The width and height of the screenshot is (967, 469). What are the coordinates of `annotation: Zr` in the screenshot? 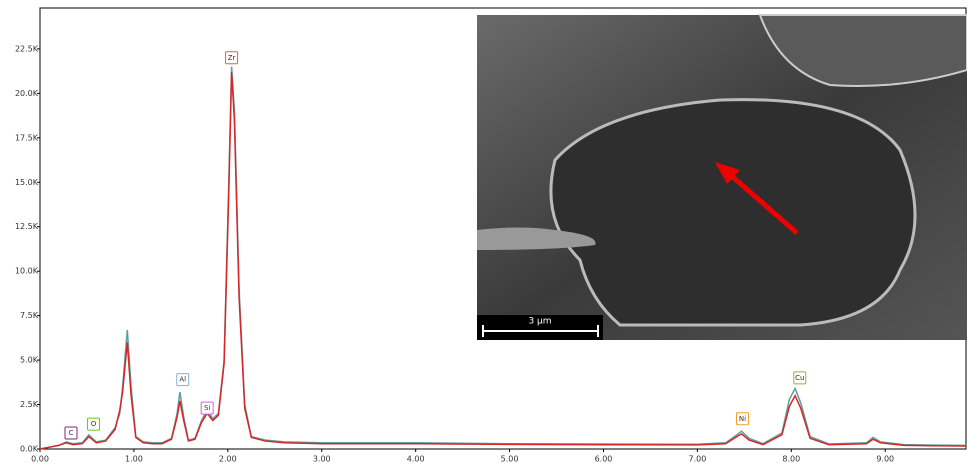 It's located at (232, 58).